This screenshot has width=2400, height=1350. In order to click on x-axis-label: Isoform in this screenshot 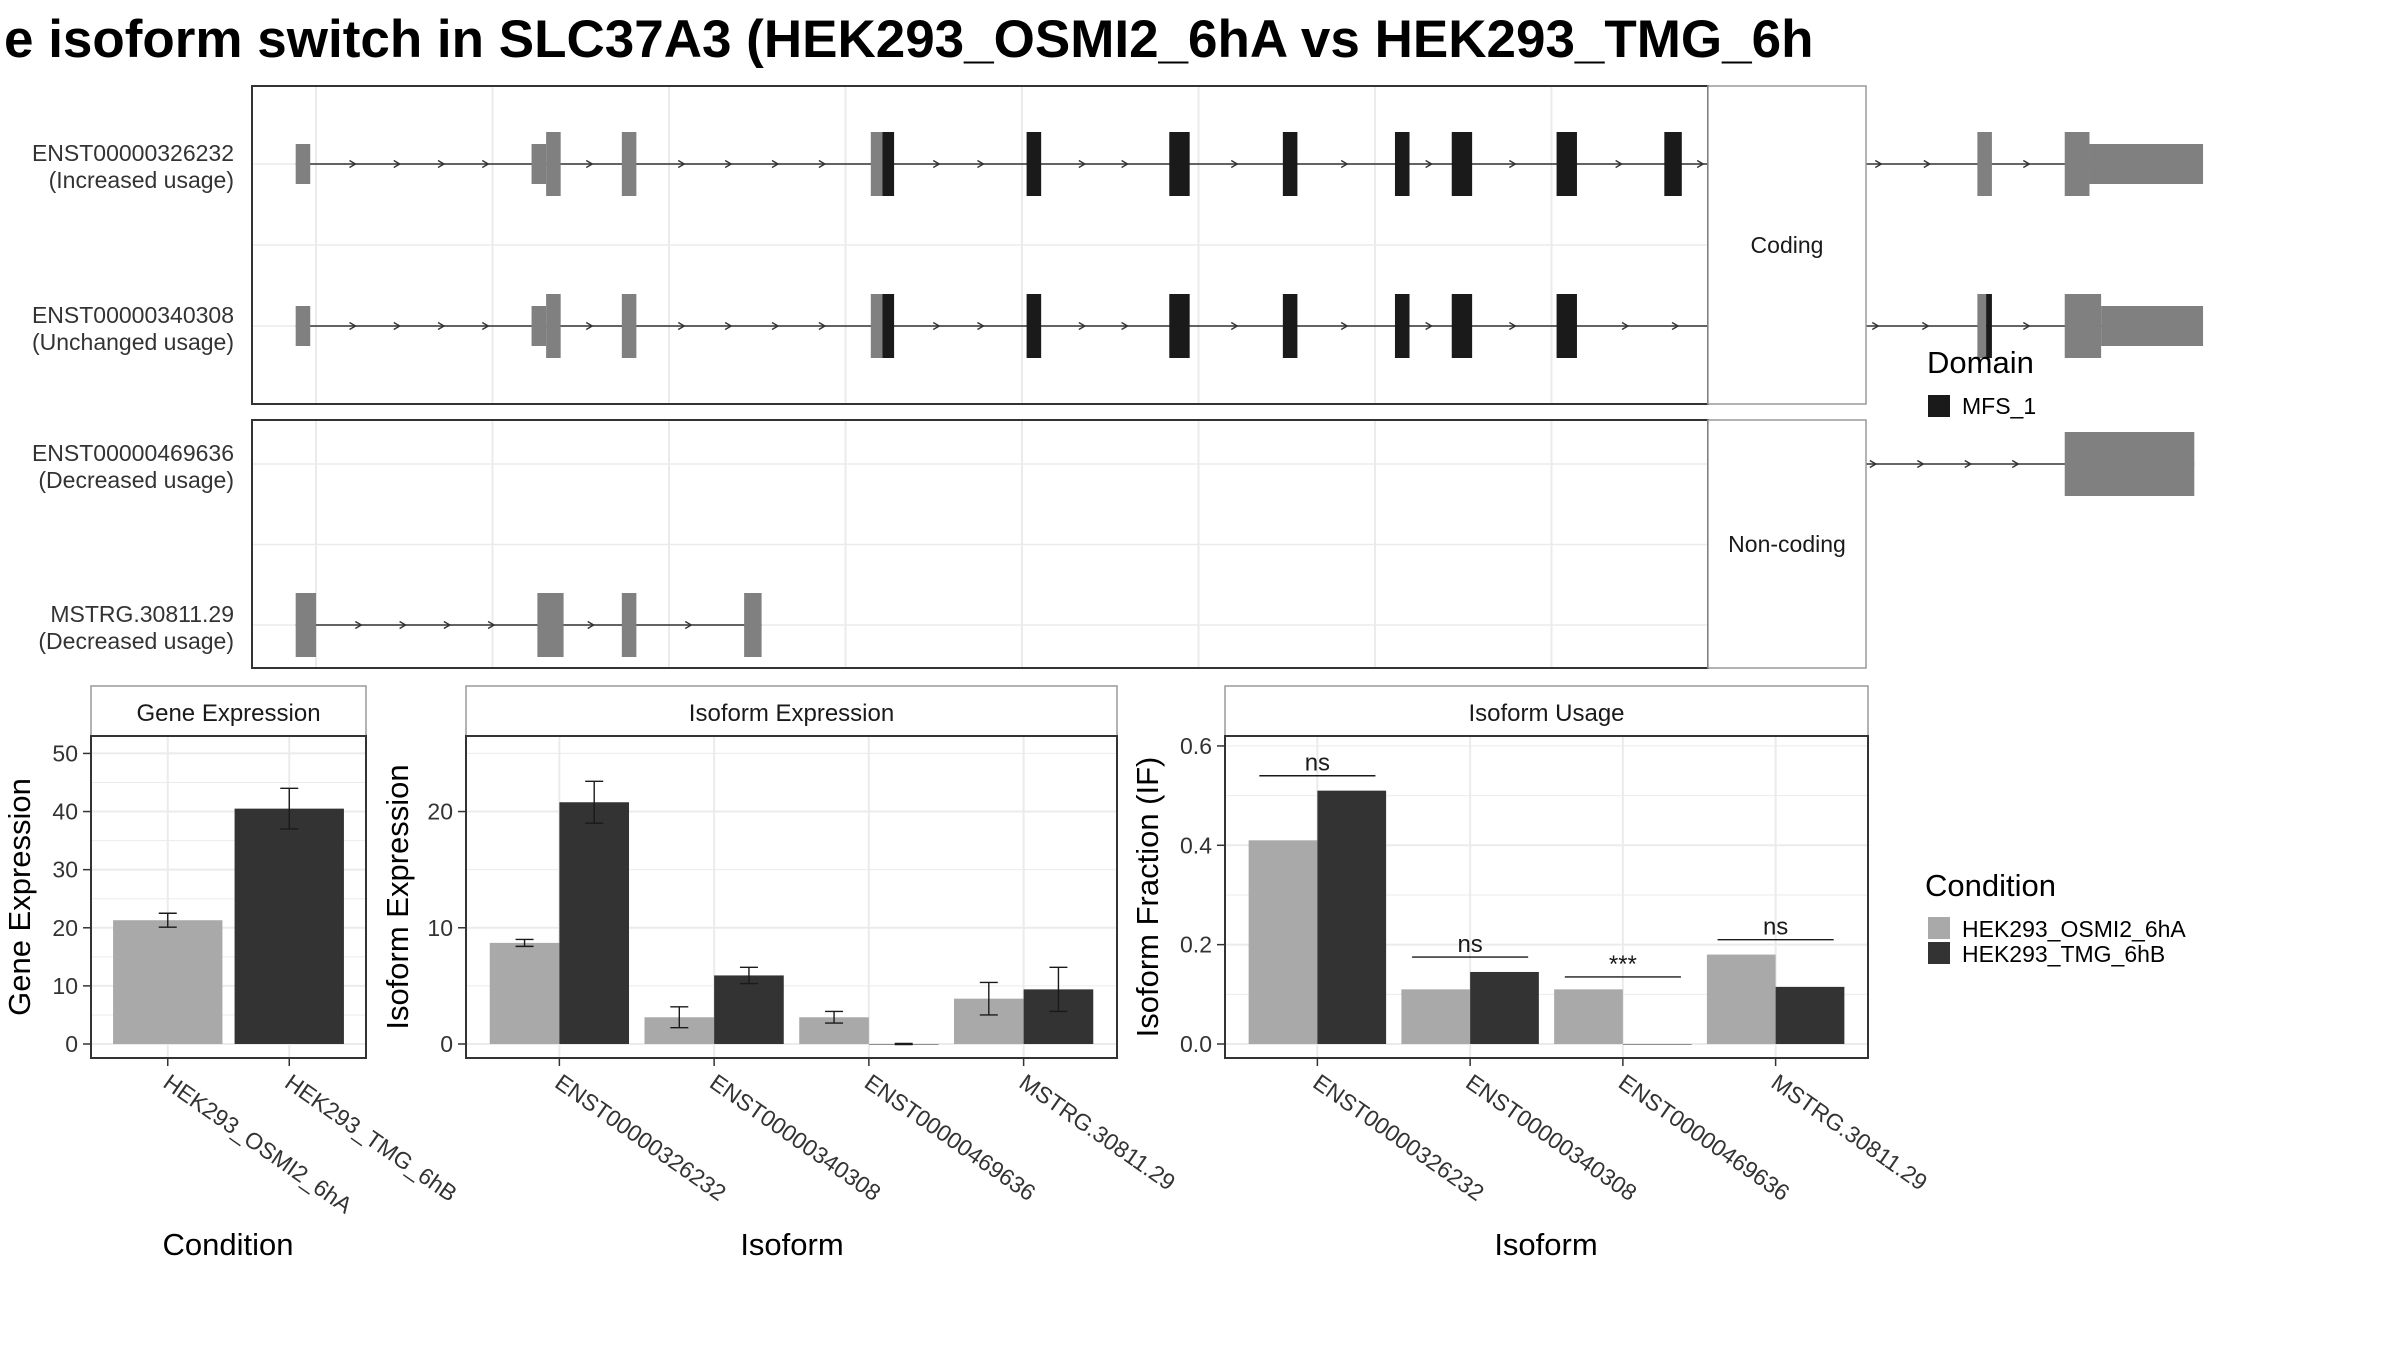, I will do `click(1545, 1244)`.